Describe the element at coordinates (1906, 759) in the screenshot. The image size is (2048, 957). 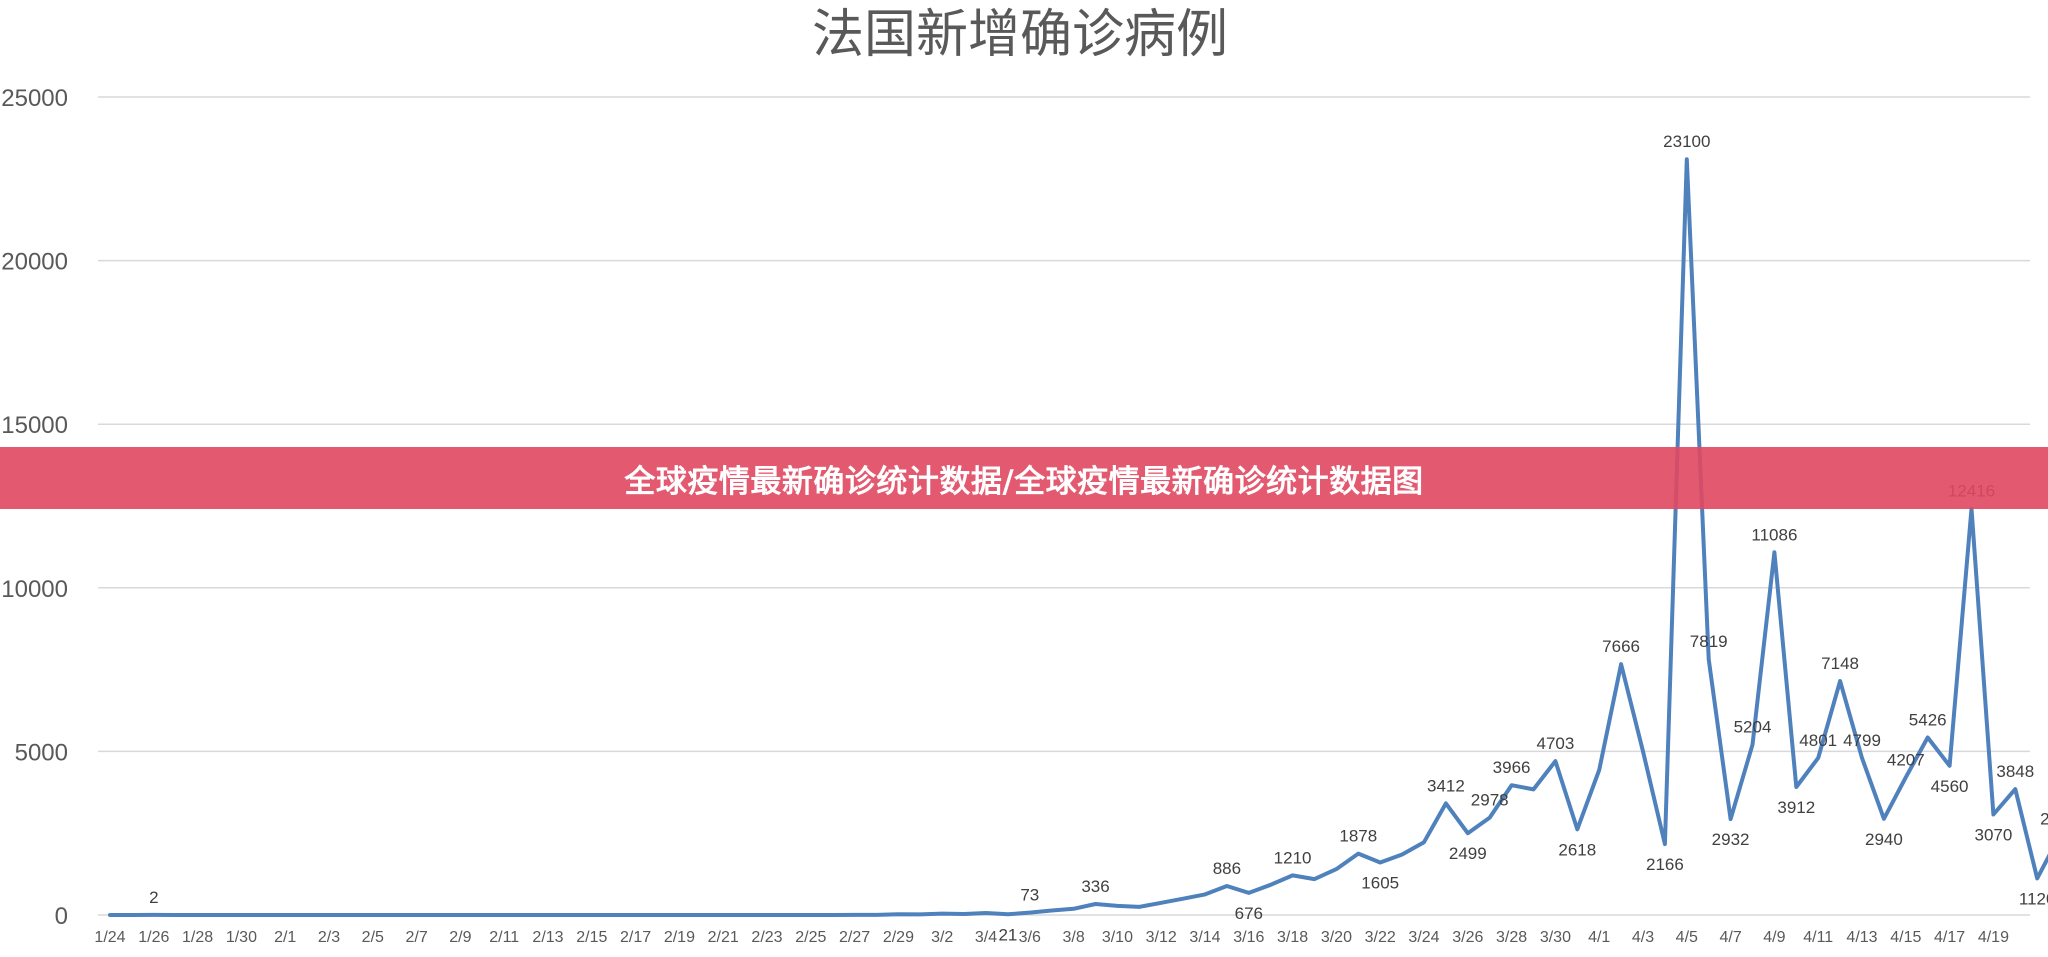
I see `data-label: 4207` at that location.